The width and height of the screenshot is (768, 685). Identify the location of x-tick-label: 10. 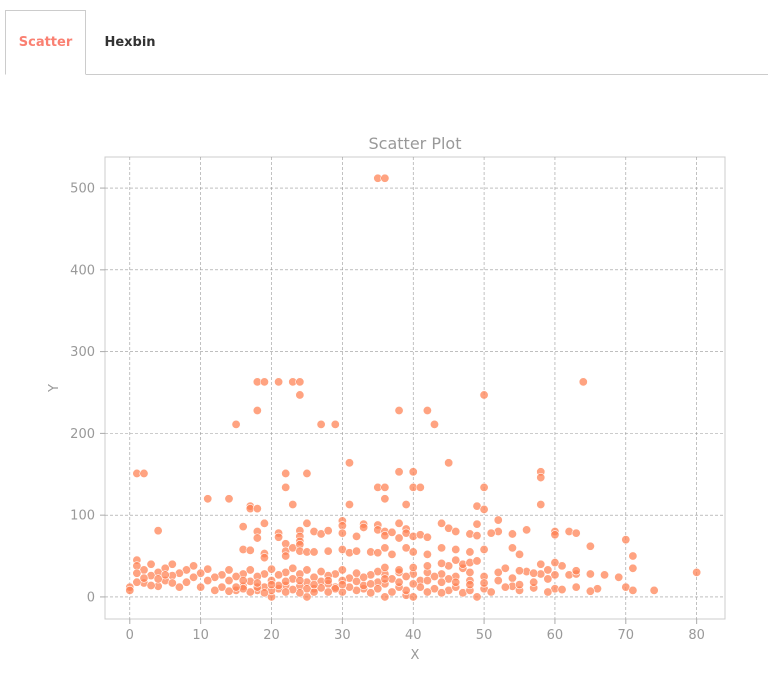
(200, 635).